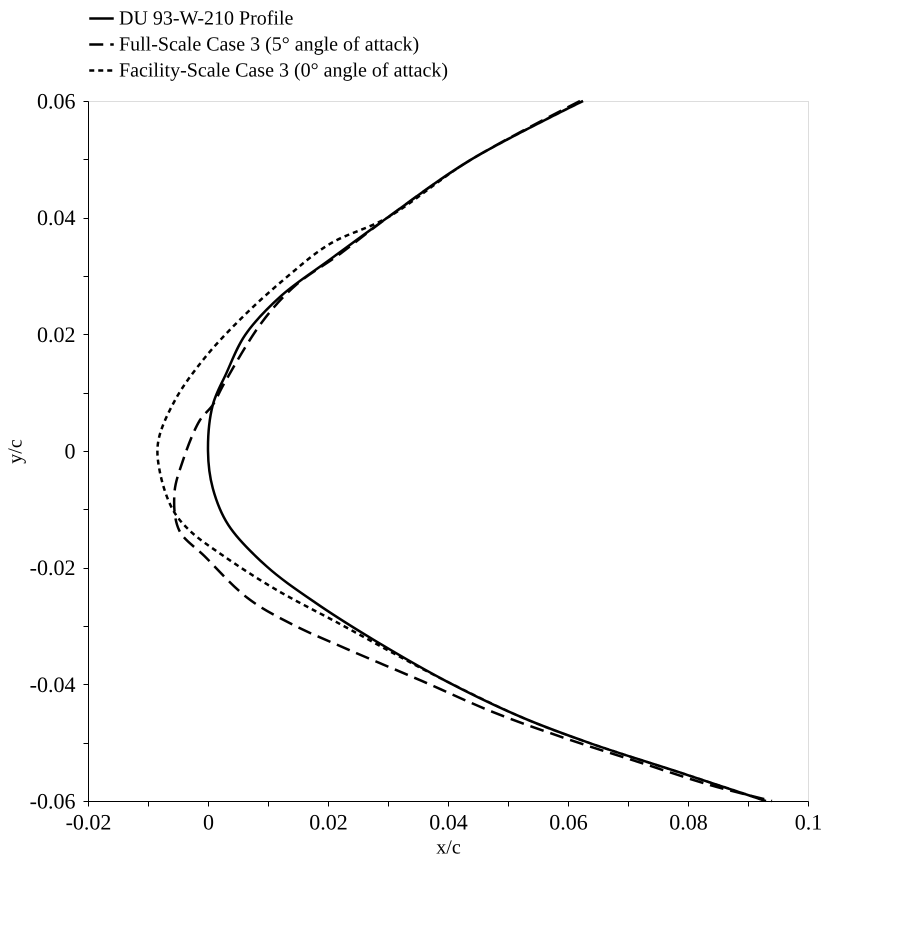  Describe the element at coordinates (56, 217) in the screenshot. I see `y-tick-label: 0.04` at that location.